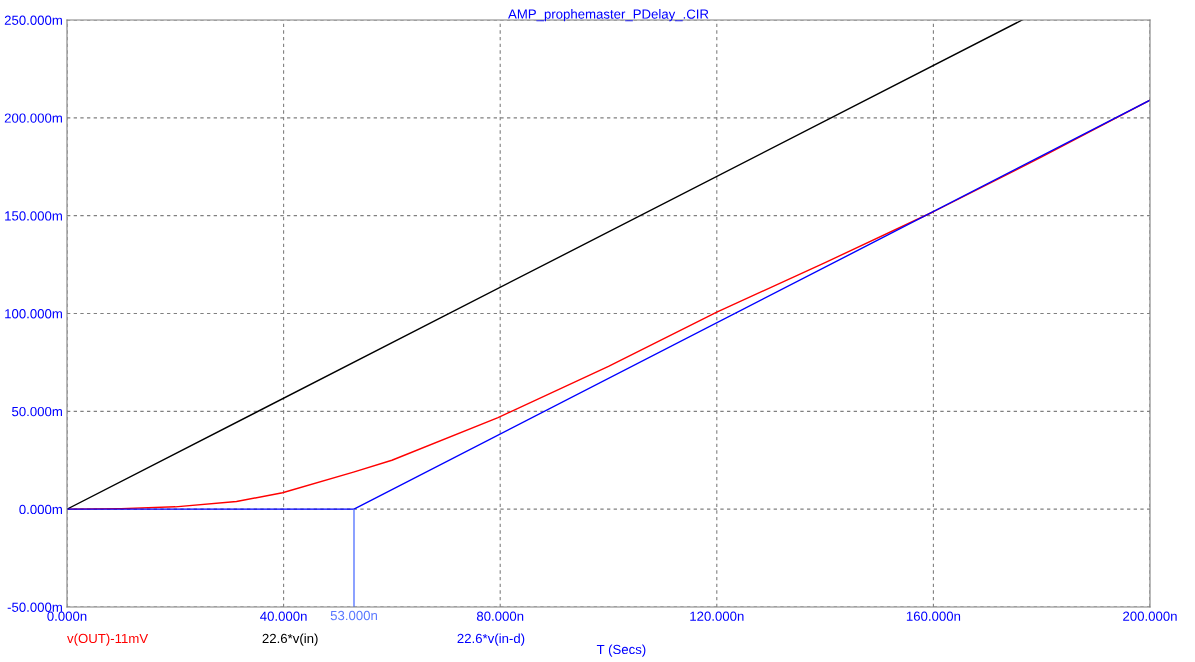  Describe the element at coordinates (33, 314) in the screenshot. I see `y-tick-label: 100.000m` at that location.